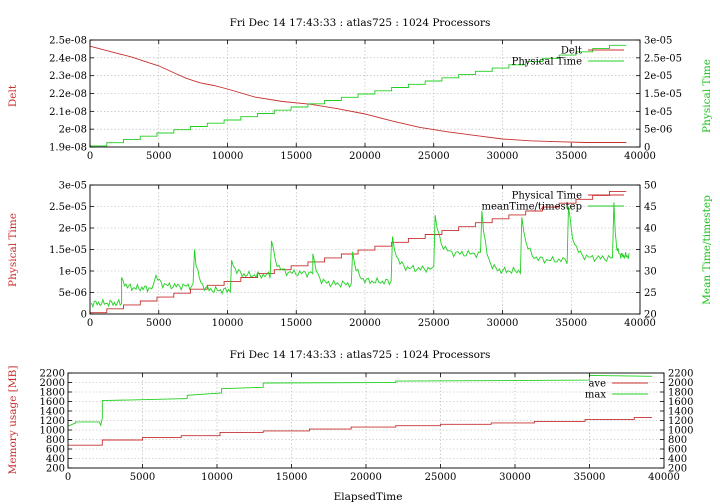 This screenshot has width=720, height=504. Describe the element at coordinates (68, 207) in the screenshot. I see `y-tick-label: 2.5e-05` at that location.